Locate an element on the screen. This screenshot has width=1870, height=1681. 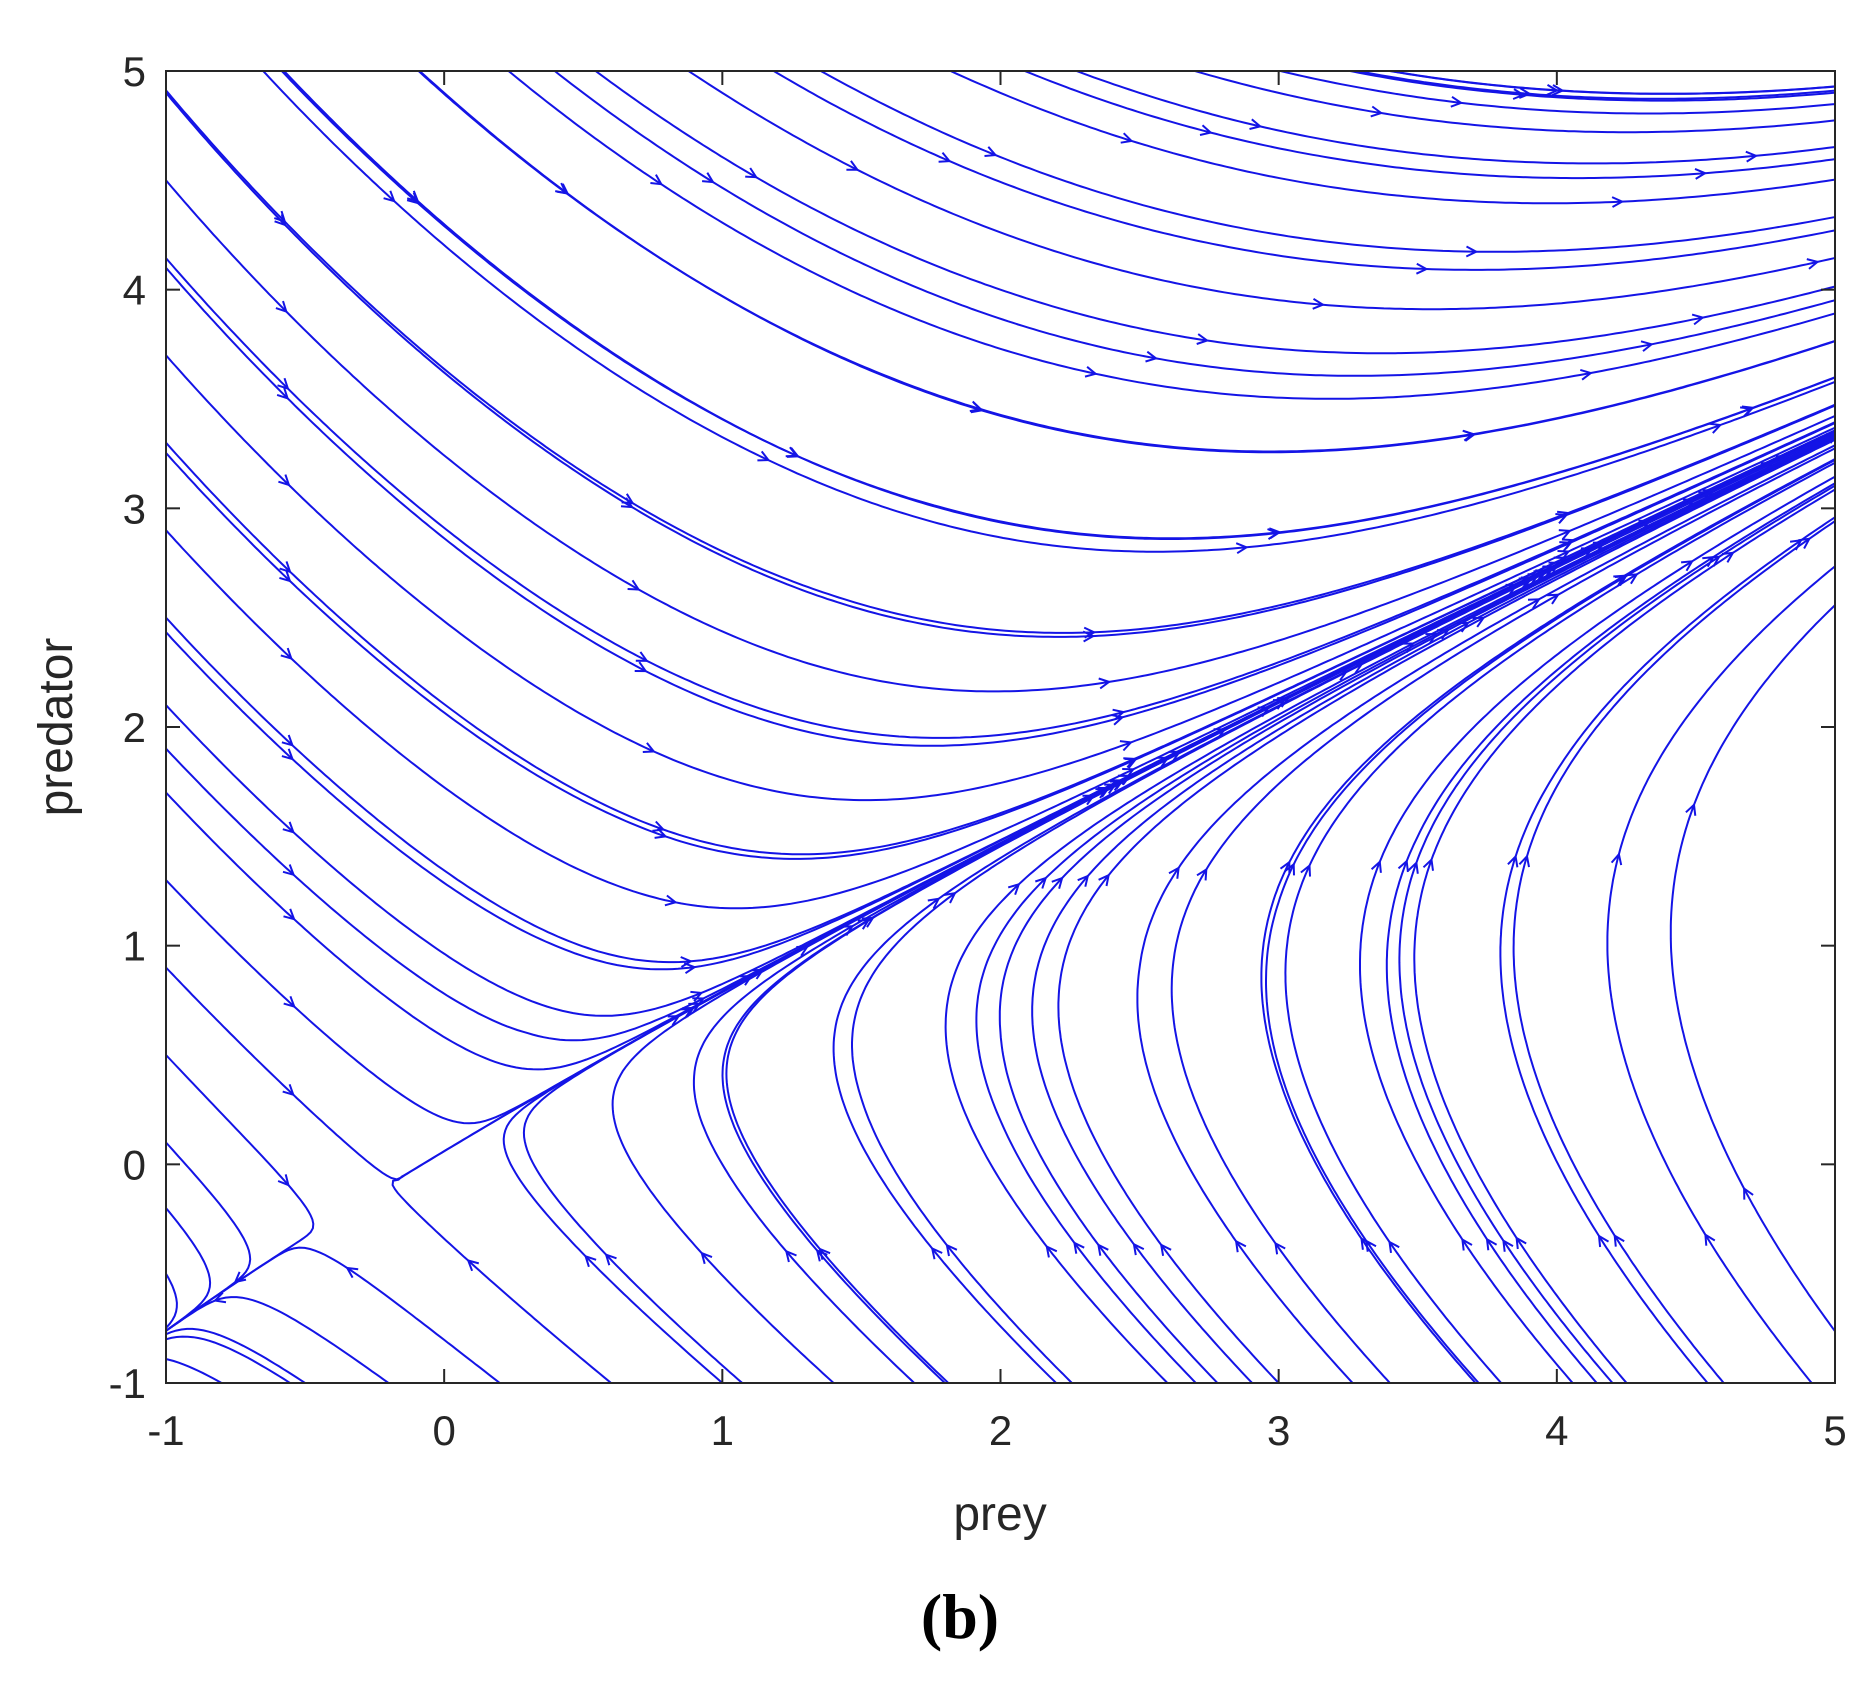
x-tick-label: 4 is located at coordinates (1556, 1430).